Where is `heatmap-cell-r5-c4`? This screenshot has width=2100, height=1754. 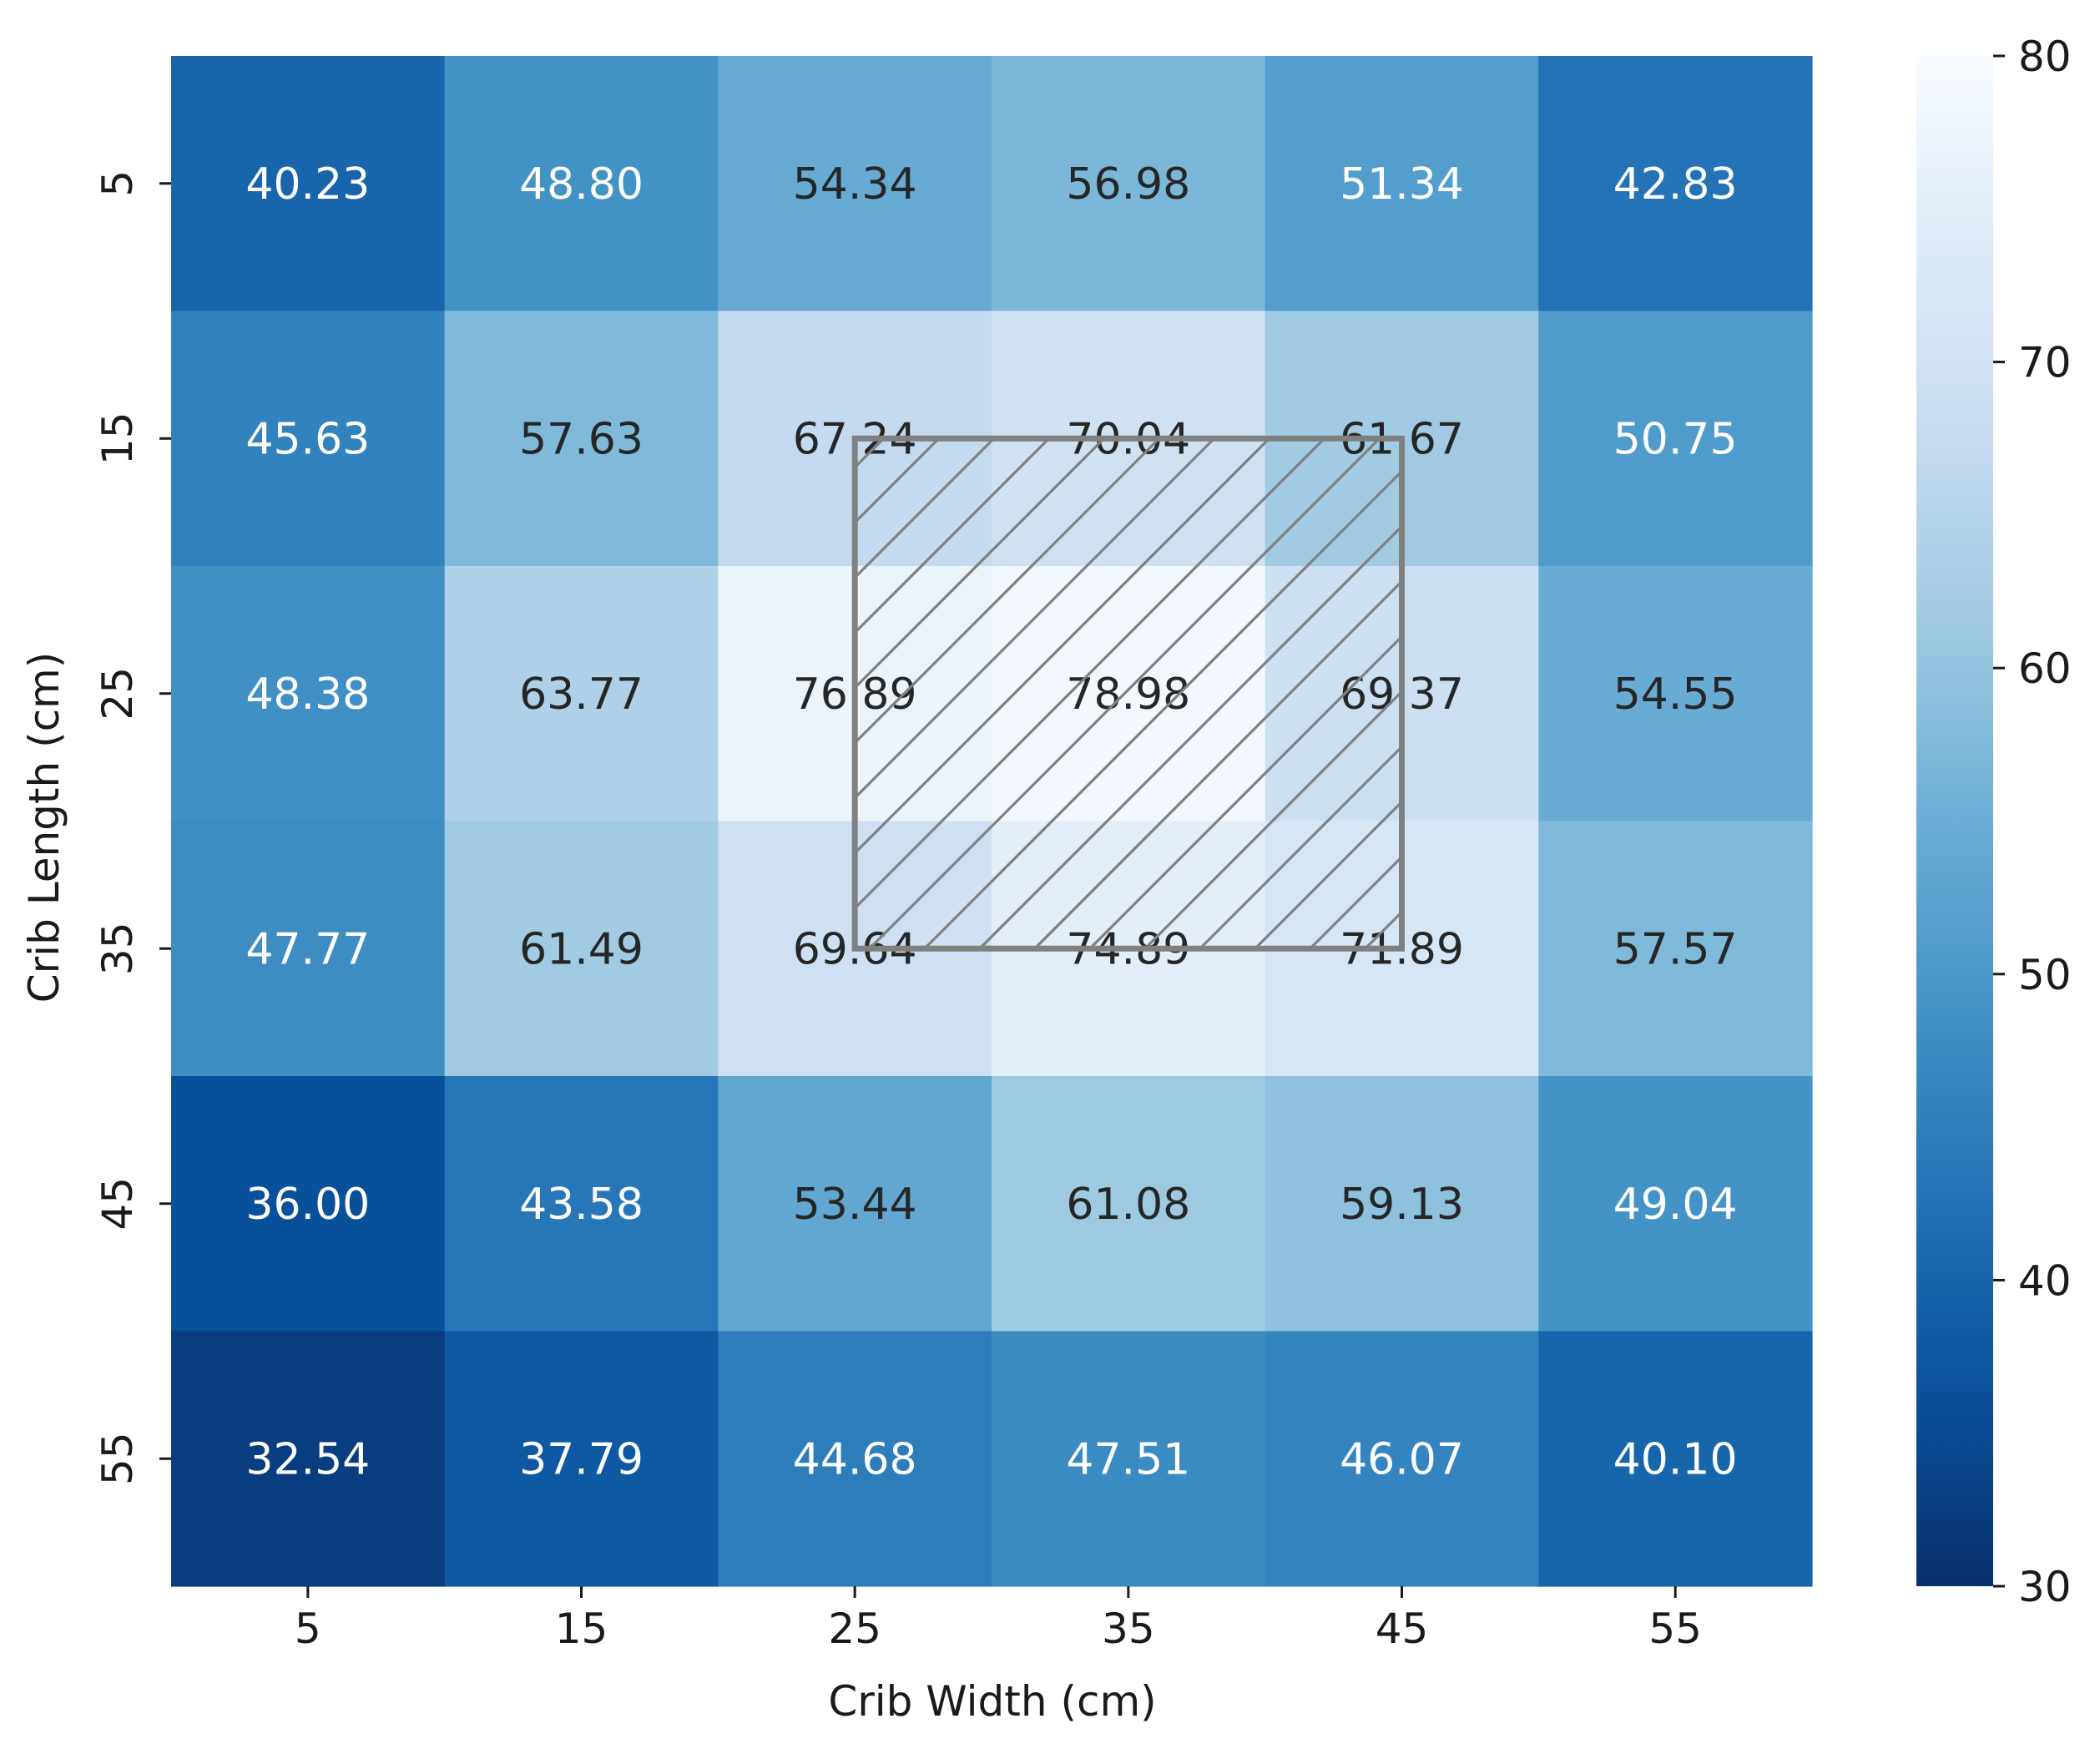
heatmap-cell-r5-c4 is located at coordinates (1402, 1459).